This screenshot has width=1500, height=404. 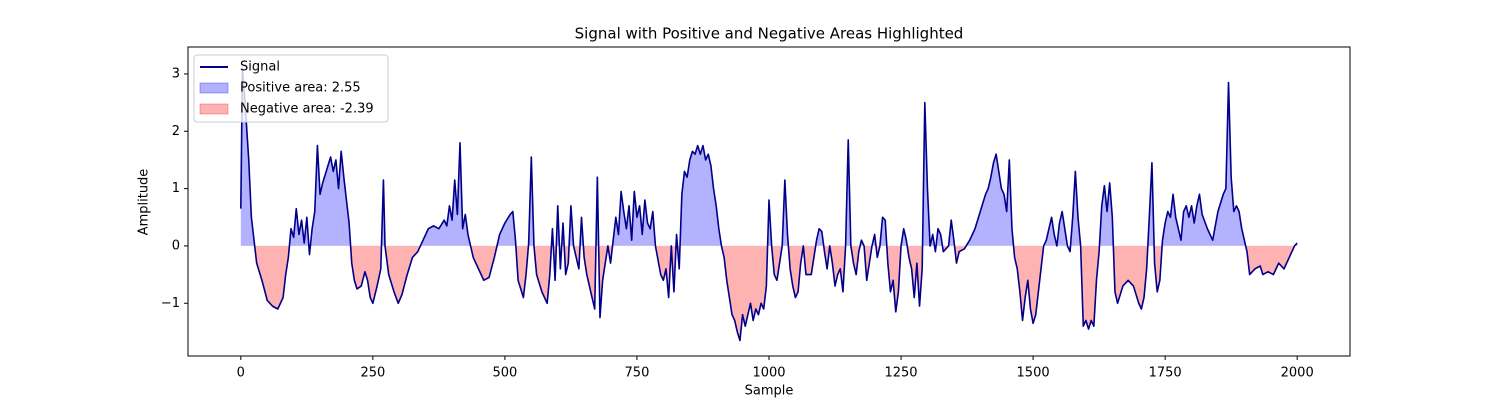 What do you see at coordinates (300, 88) in the screenshot?
I see `legend-label: Positive area: 2.55` at bounding box center [300, 88].